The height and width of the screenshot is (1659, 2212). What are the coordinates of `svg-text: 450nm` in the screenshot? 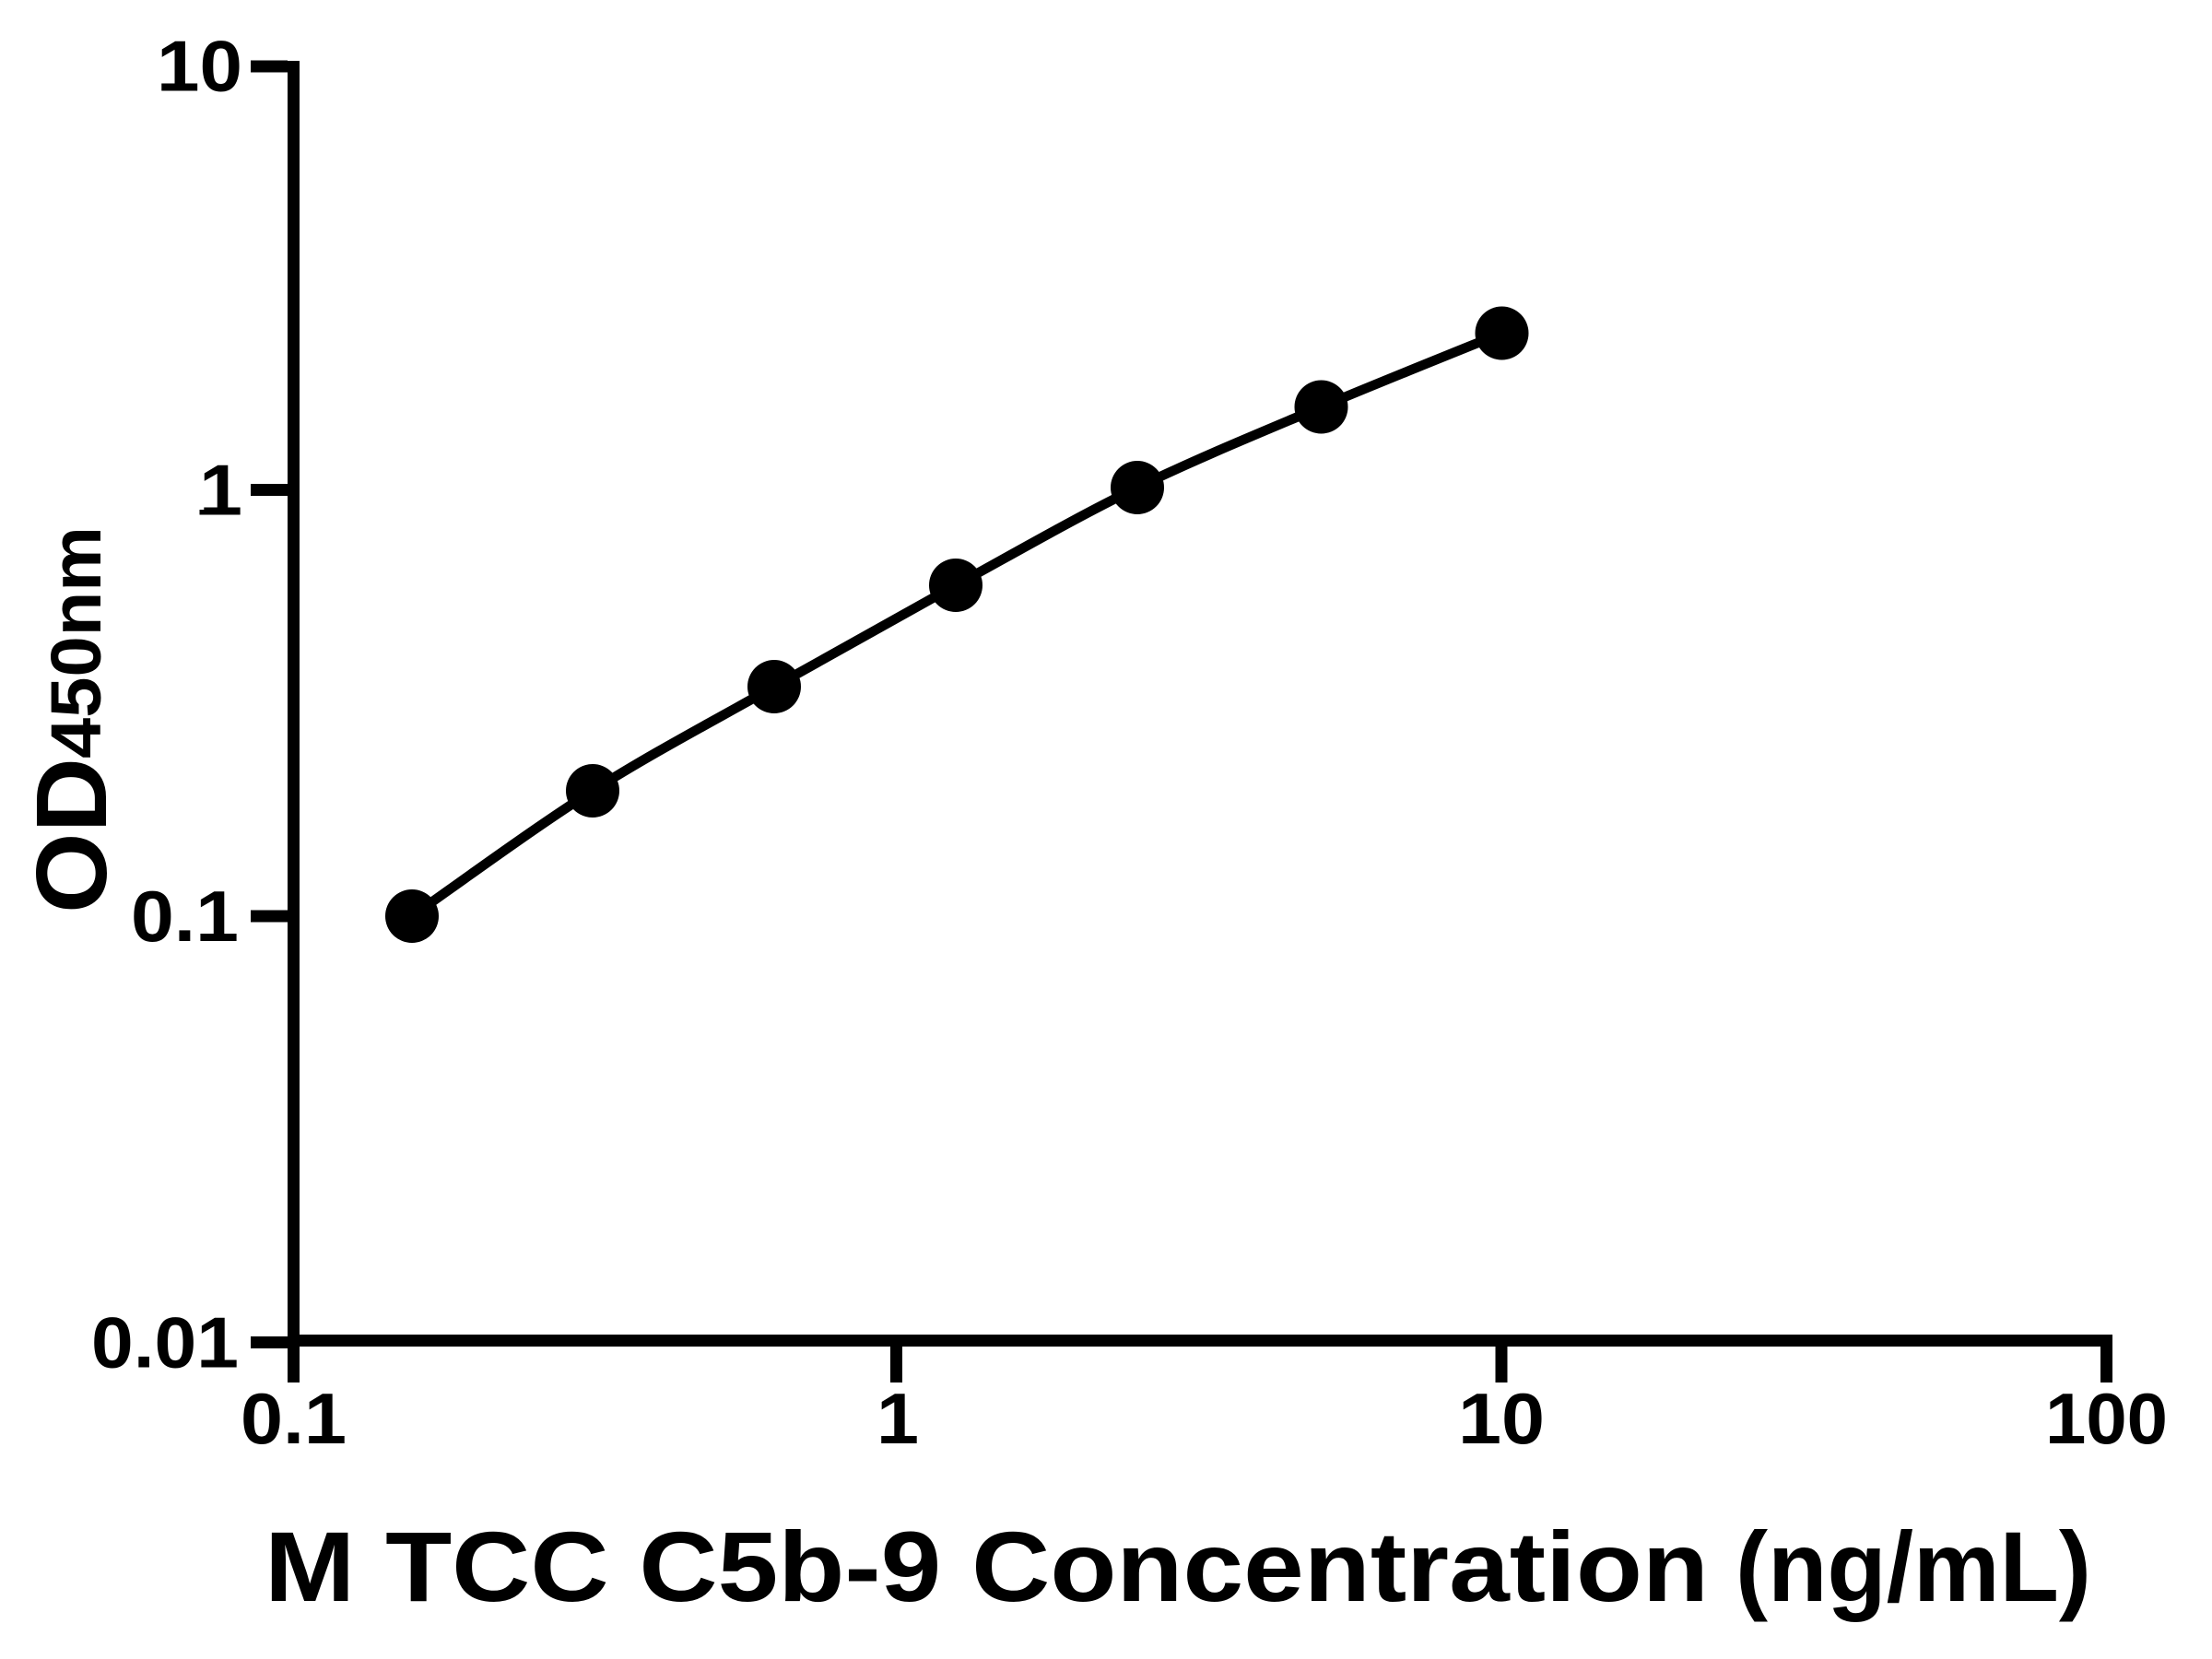 It's located at (76, 642).